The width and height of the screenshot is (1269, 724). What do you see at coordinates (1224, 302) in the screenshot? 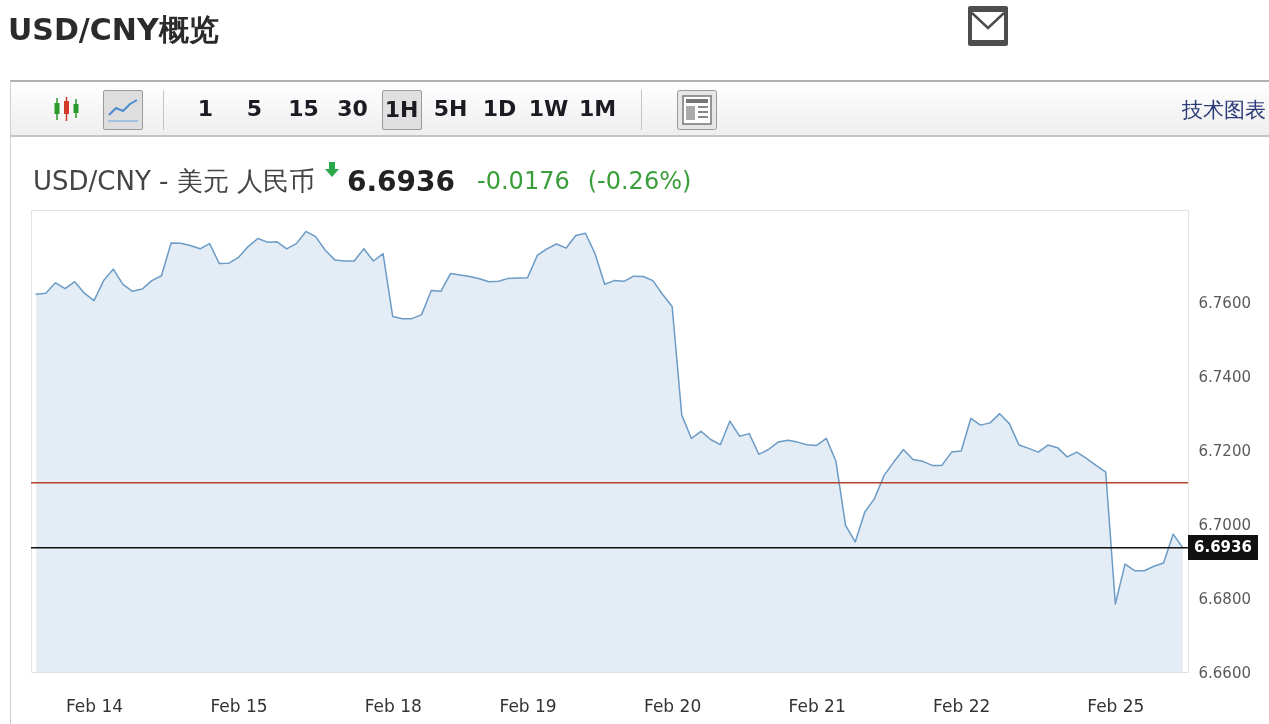
I see `y-tick-label: 6.7600` at bounding box center [1224, 302].